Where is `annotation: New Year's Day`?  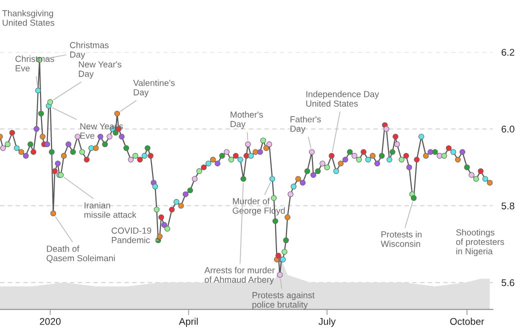
annotation: New Year's Day is located at coordinates (100, 70).